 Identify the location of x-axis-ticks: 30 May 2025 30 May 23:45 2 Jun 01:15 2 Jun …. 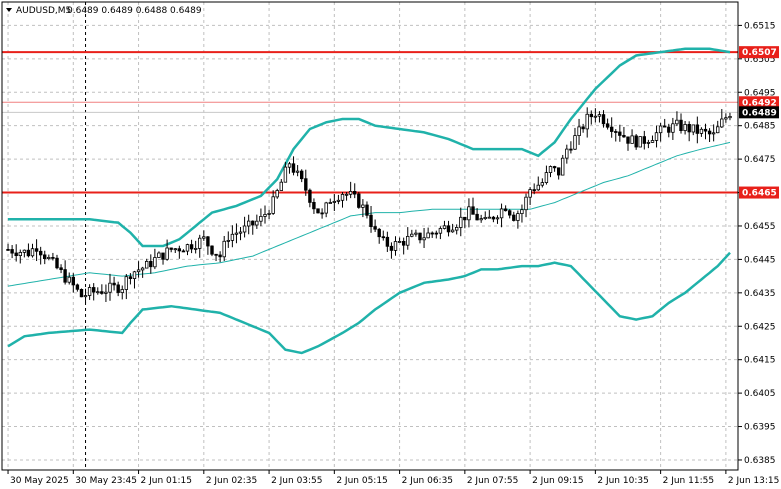
(393, 478).